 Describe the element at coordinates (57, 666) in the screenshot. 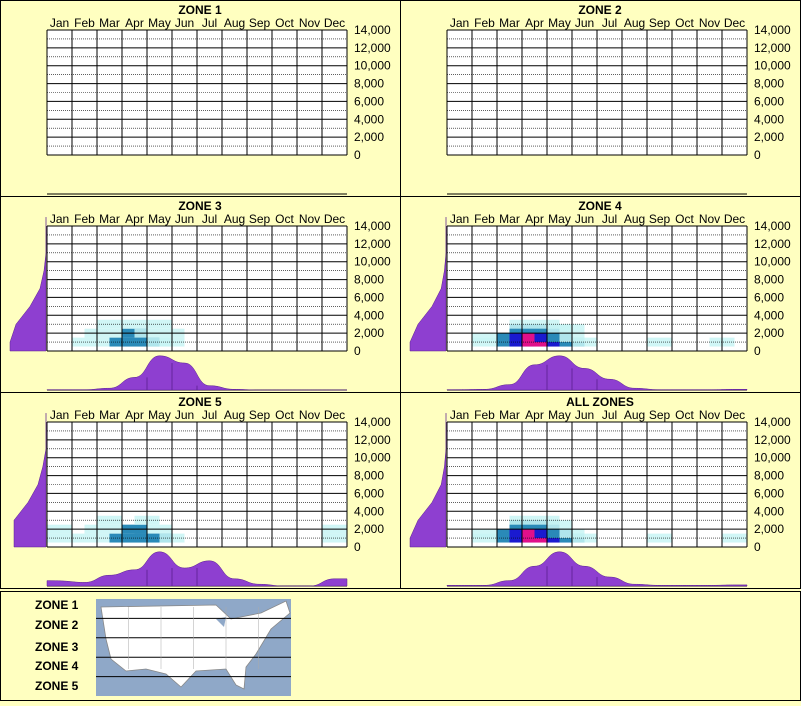

I see `zone-legend-label: ZONE 4` at that location.